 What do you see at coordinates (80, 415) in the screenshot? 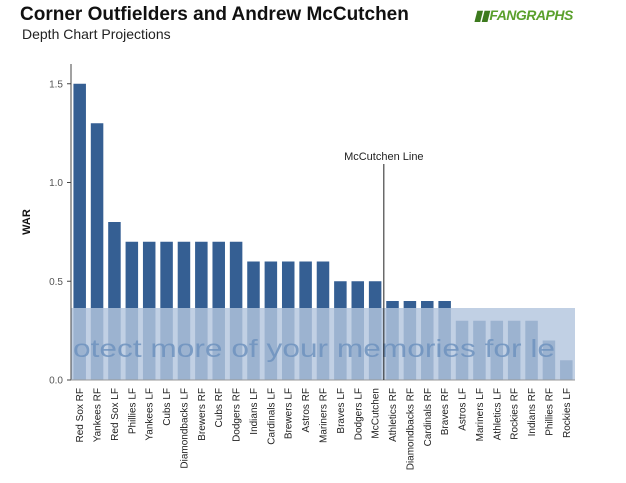
I see `category-label: Red Sox RF` at bounding box center [80, 415].